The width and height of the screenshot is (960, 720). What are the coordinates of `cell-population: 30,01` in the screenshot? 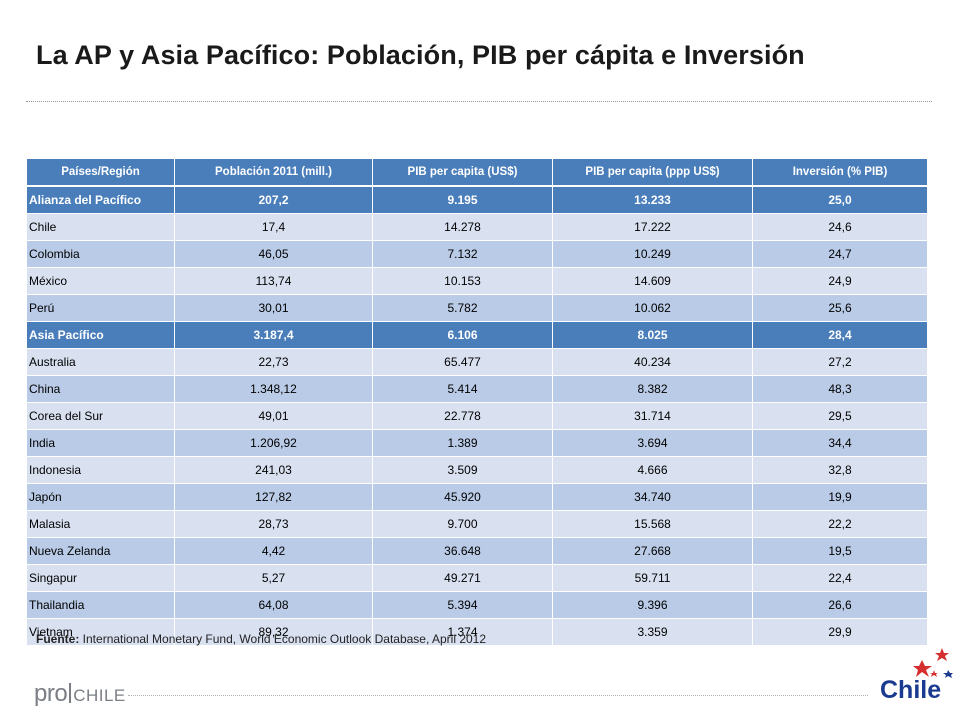 It's located at (273, 308).